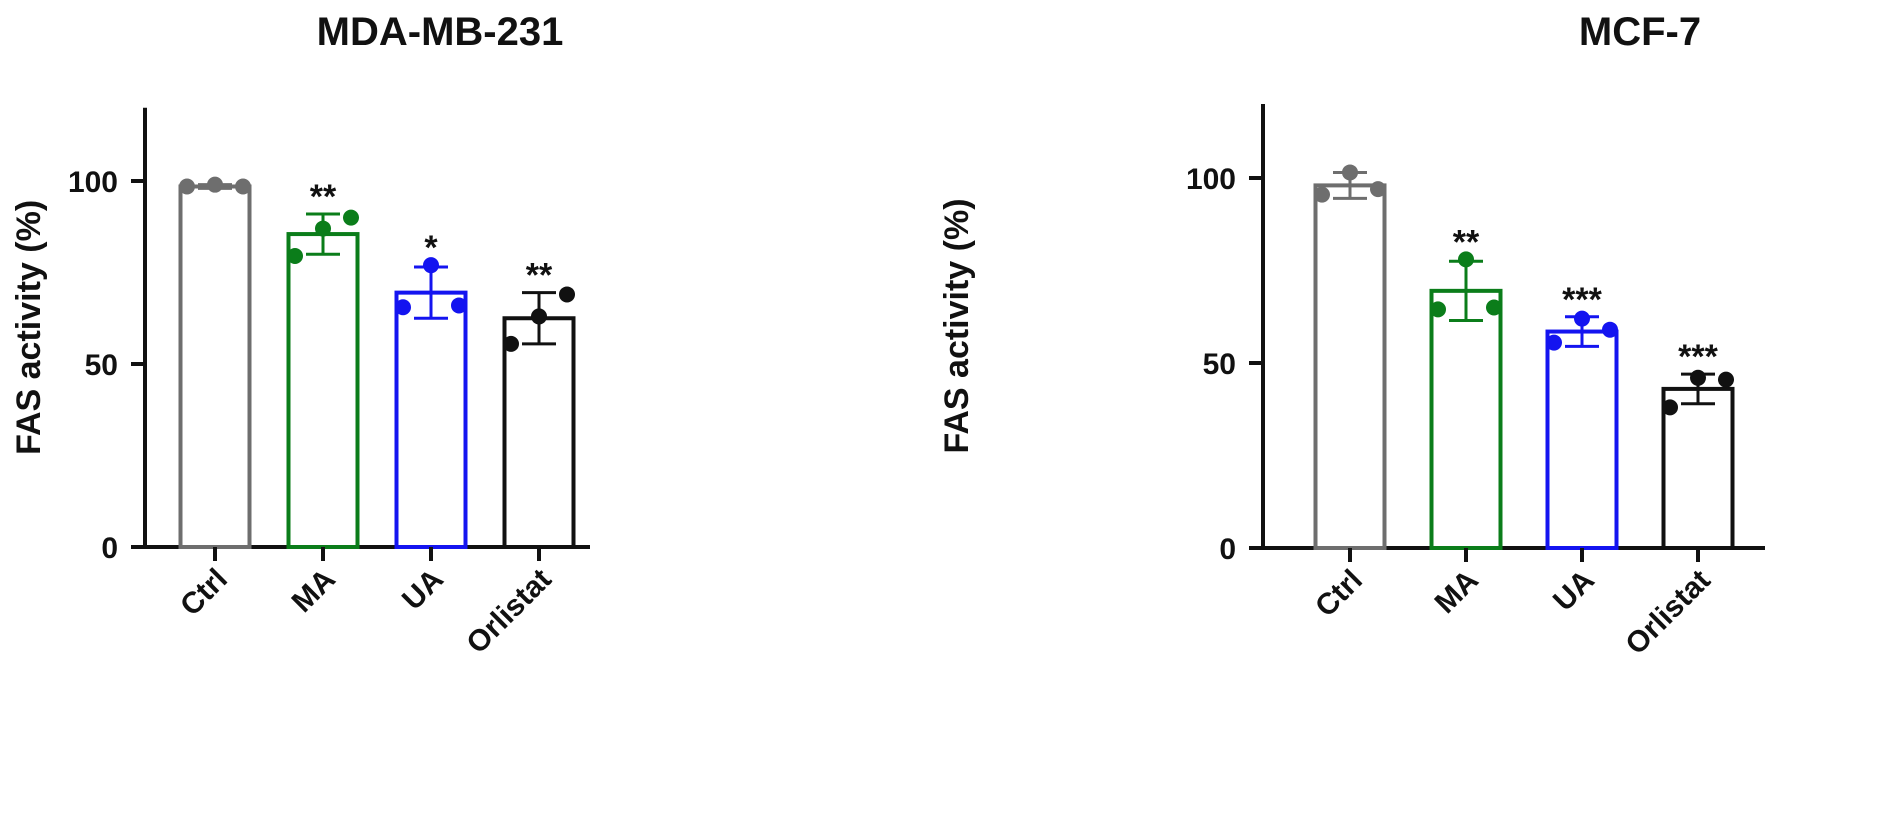 The width and height of the screenshot is (1895, 826). Describe the element at coordinates (440, 32) in the screenshot. I see `chart-title: MDA-MB-231` at that location.